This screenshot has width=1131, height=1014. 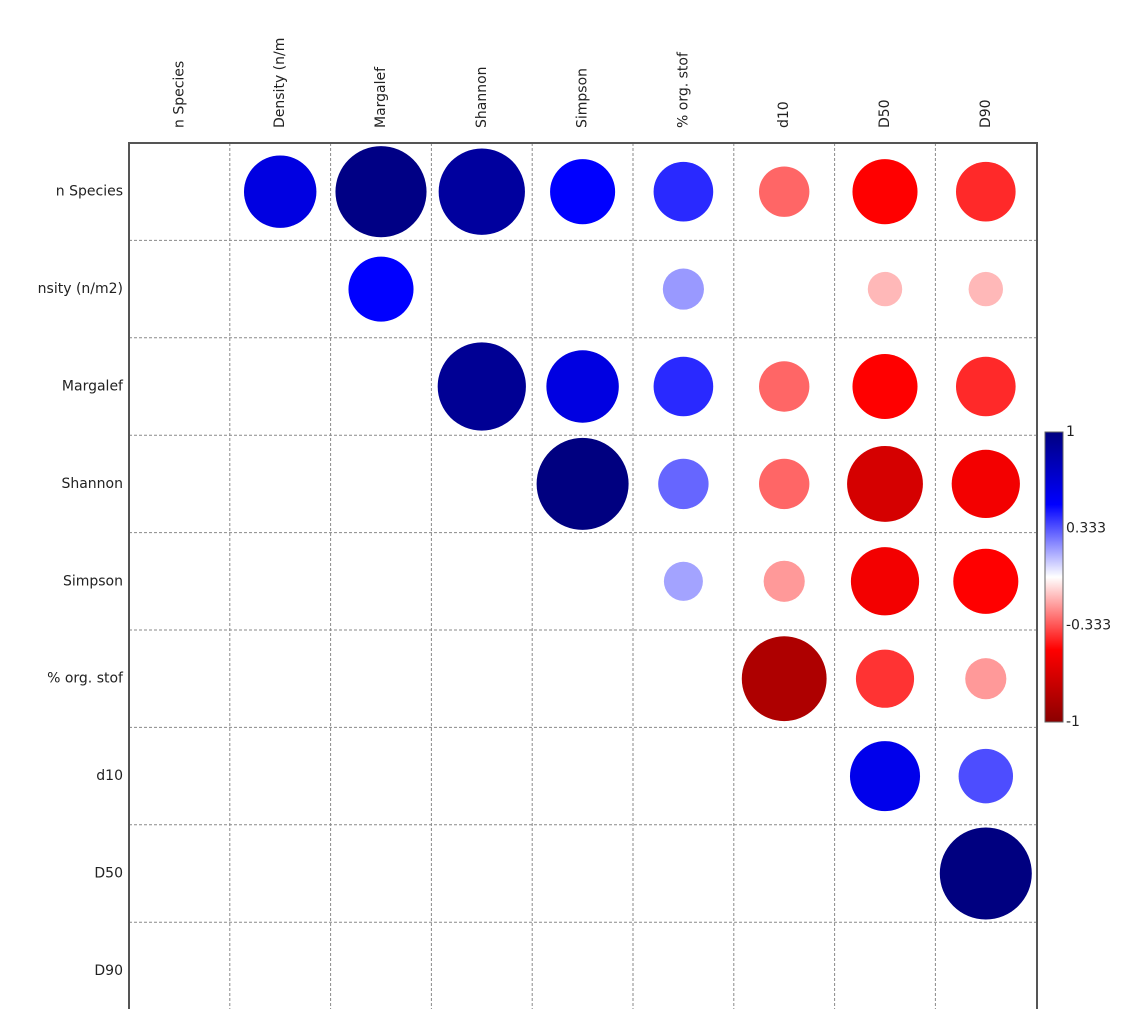 I want to click on correlation-circle-org-stof-d10, so click(x=784, y=679).